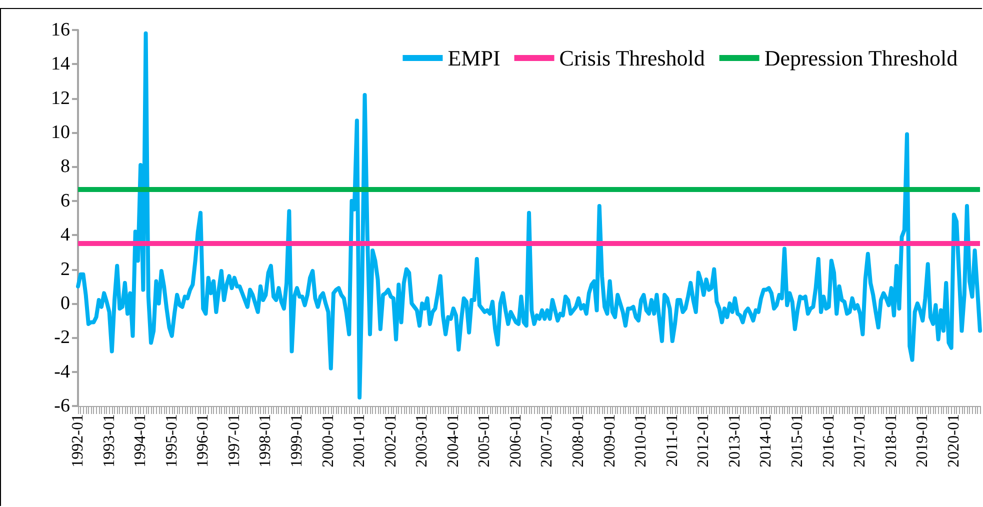 This screenshot has width=983, height=507. Describe the element at coordinates (829, 441) in the screenshot. I see `x-tick-label: 2016-01` at that location.